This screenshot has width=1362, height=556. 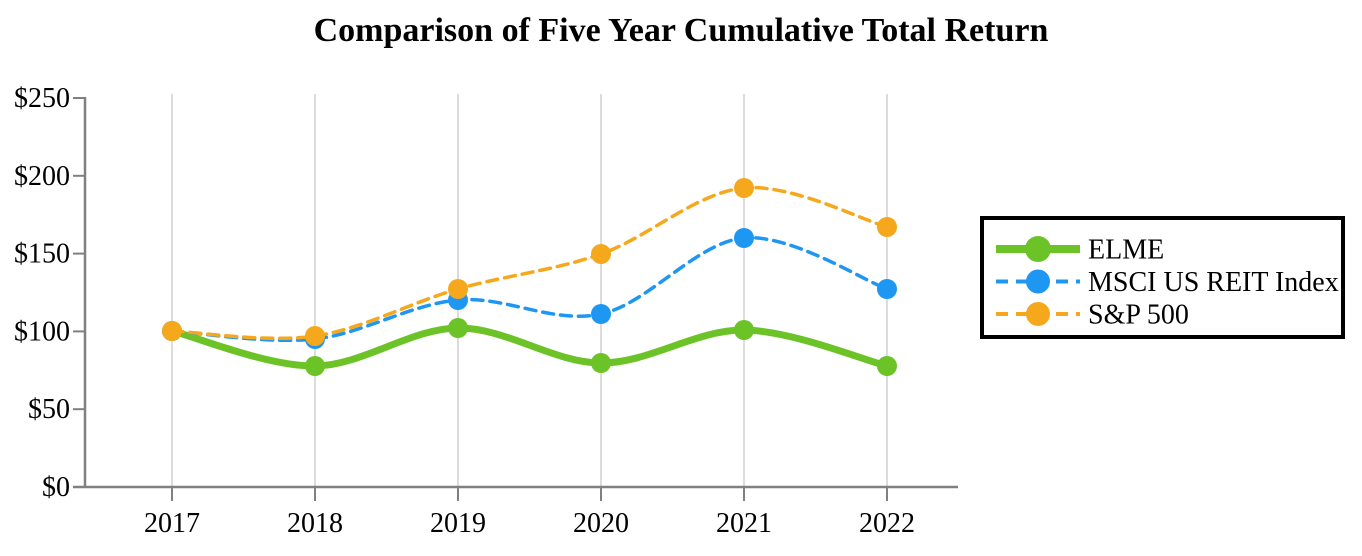 I want to click on legend-label: ELME, so click(x=1126, y=250).